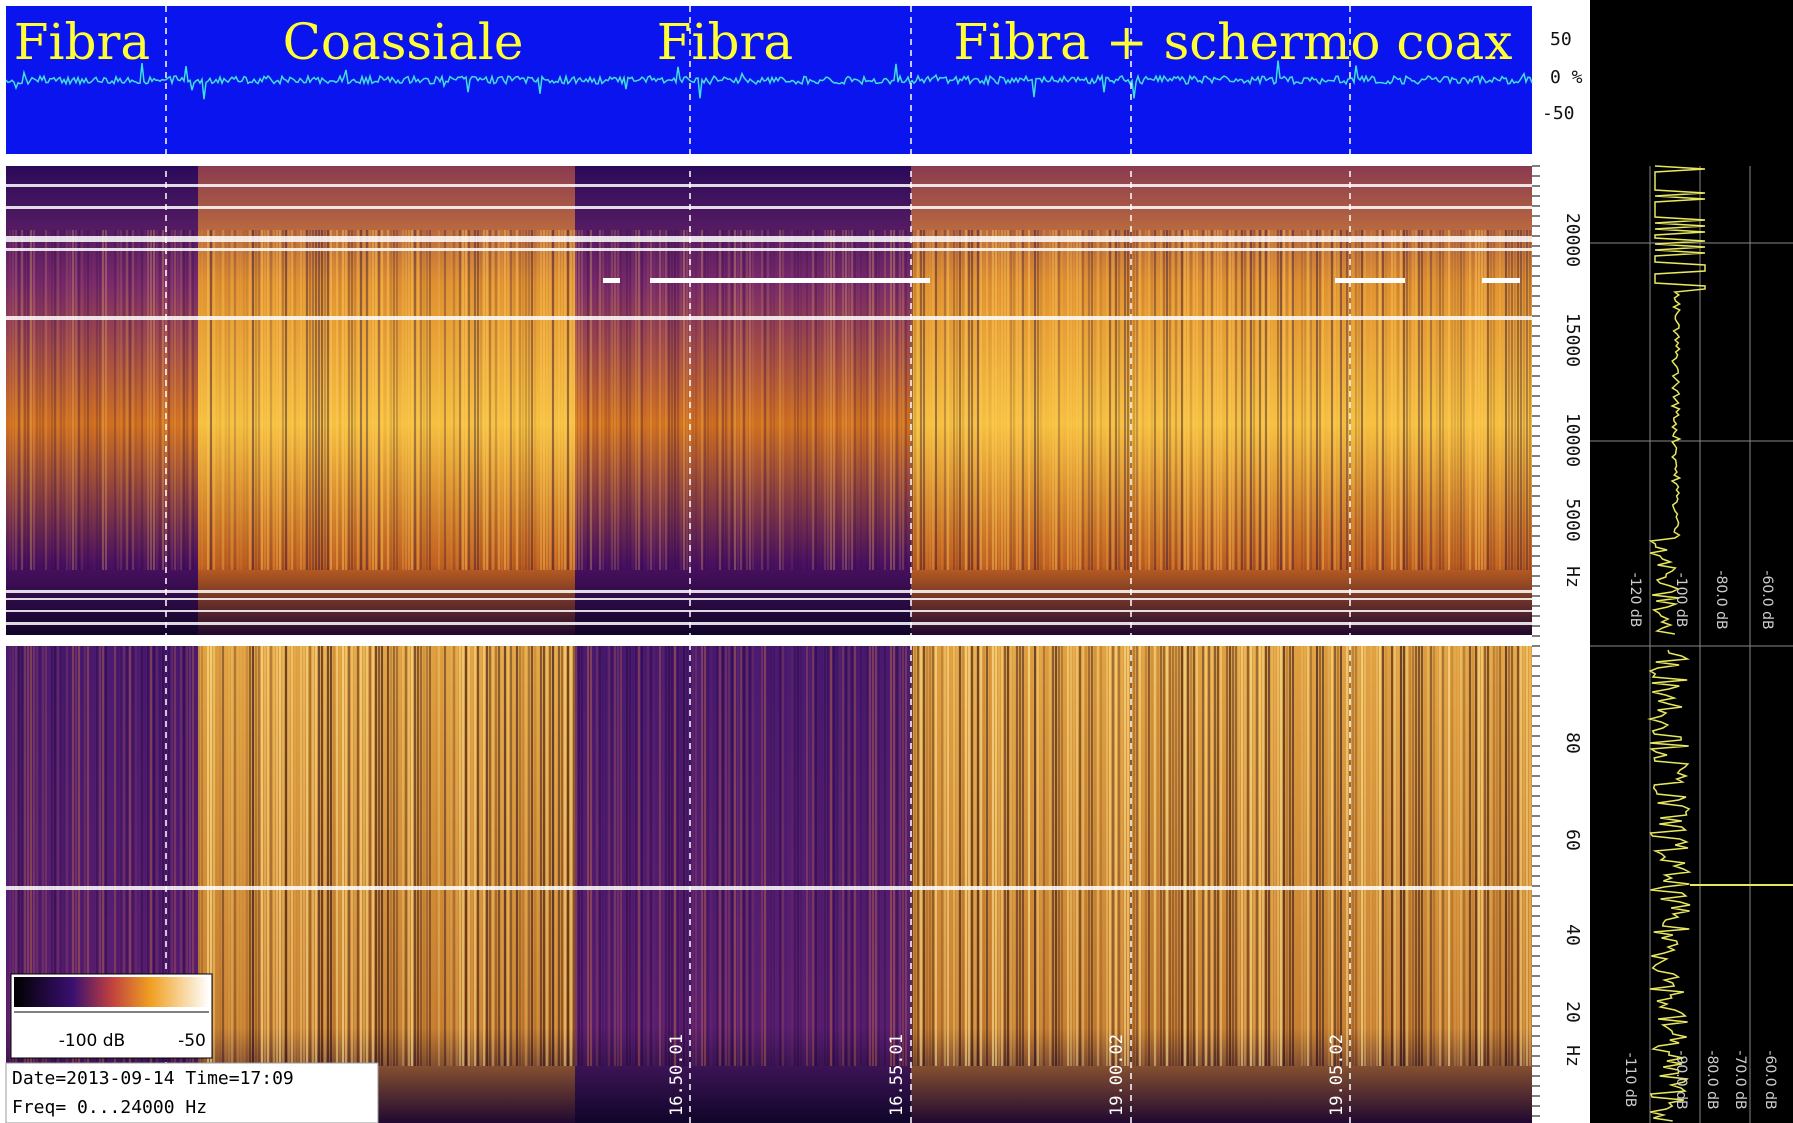 Image resolution: width=1793 pixels, height=1123 pixels. What do you see at coordinates (743, 400) in the screenshot?
I see `spectrogram-hf-segment` at bounding box center [743, 400].